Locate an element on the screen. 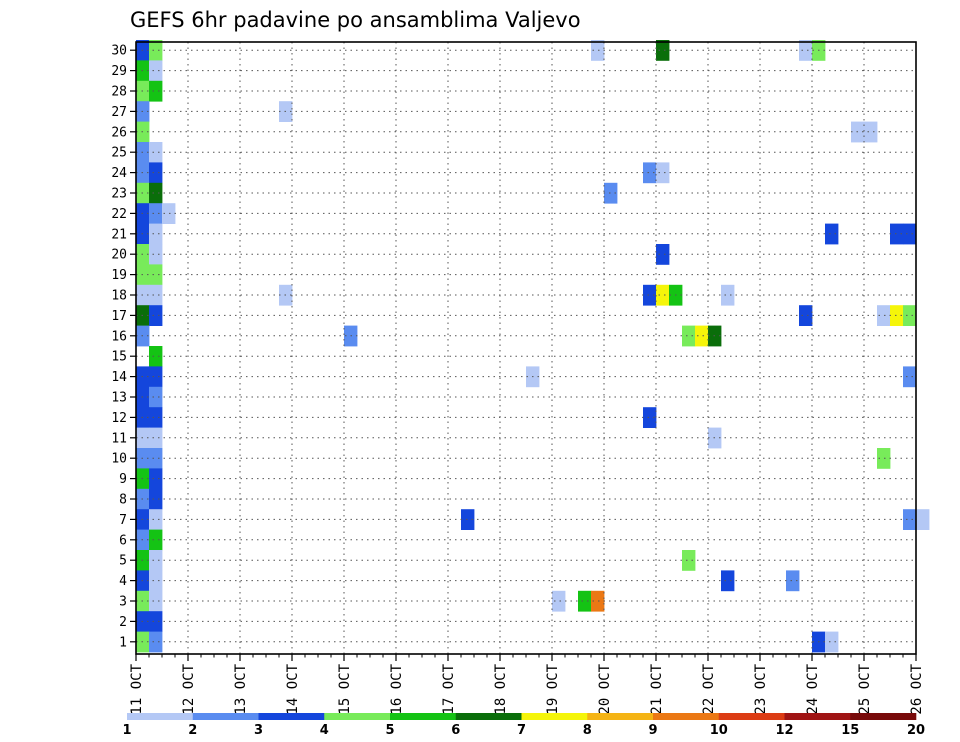 The width and height of the screenshot is (960, 742). y-tick-label: 4 is located at coordinates (123, 581).